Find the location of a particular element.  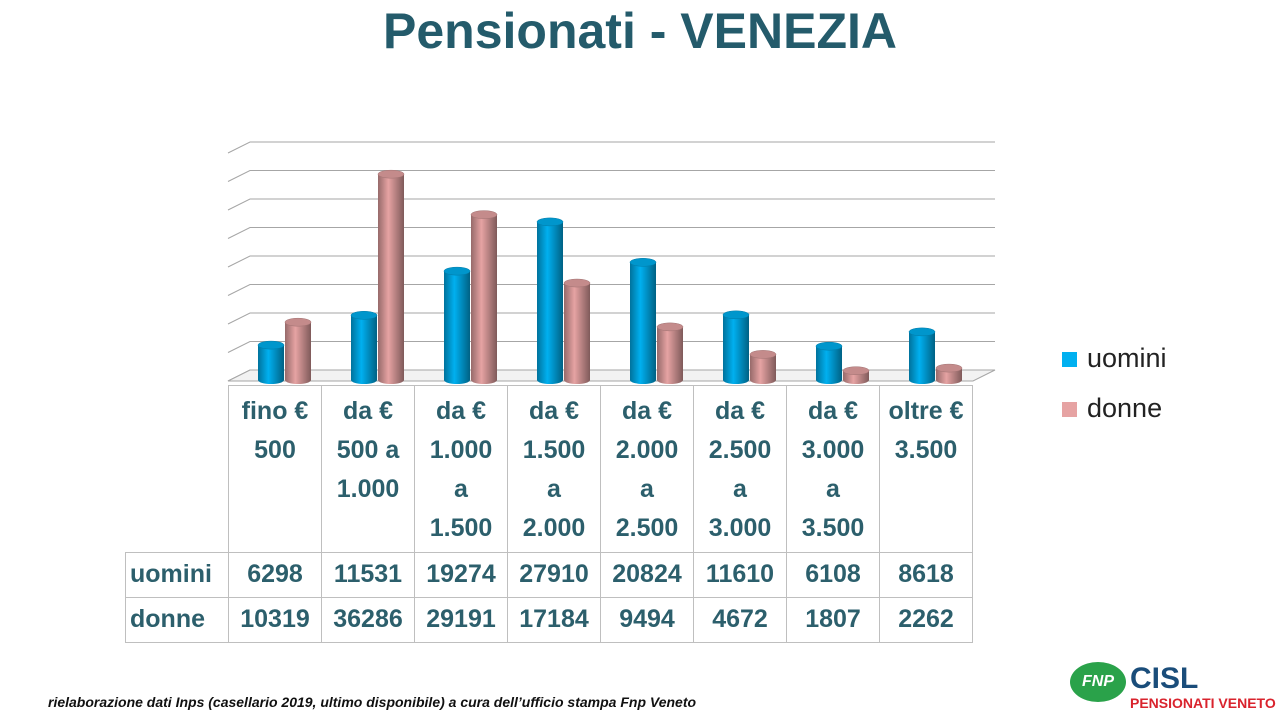

table-value: 2262 is located at coordinates (926, 620).